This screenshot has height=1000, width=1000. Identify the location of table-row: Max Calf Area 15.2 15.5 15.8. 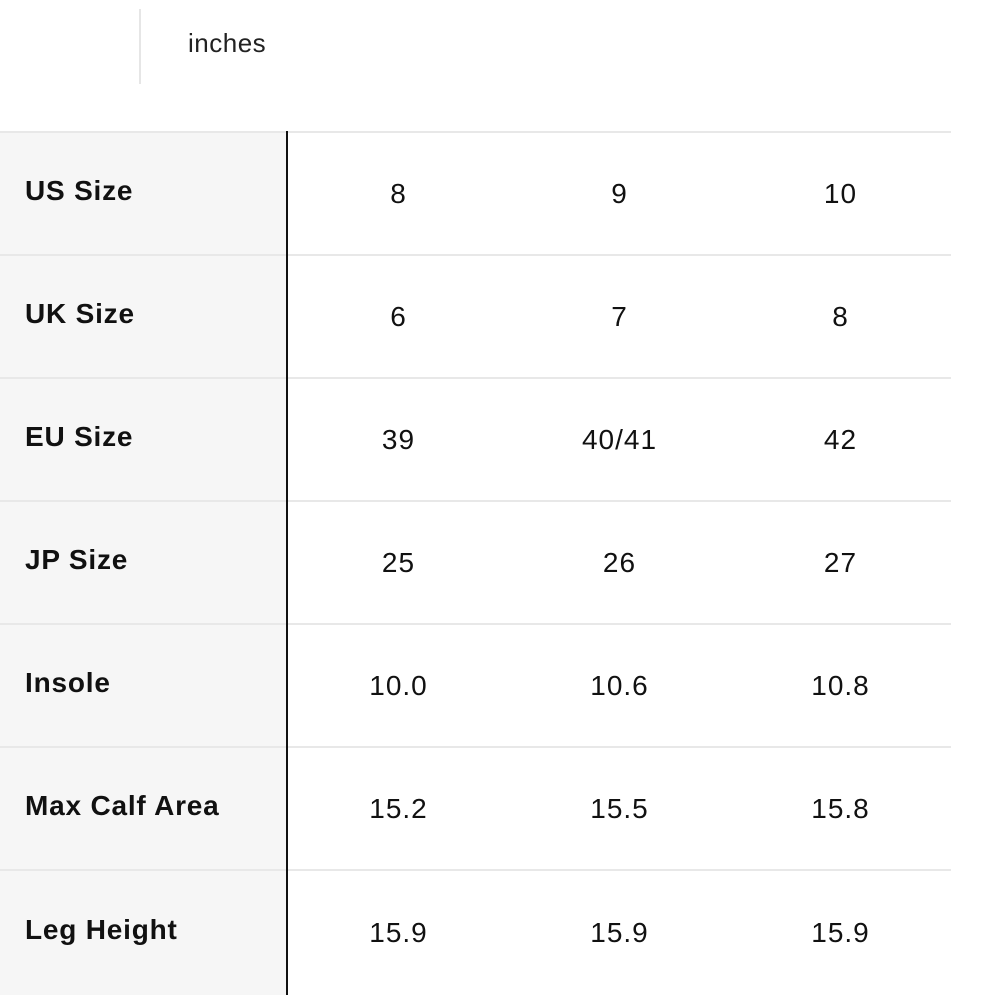
(475, 808).